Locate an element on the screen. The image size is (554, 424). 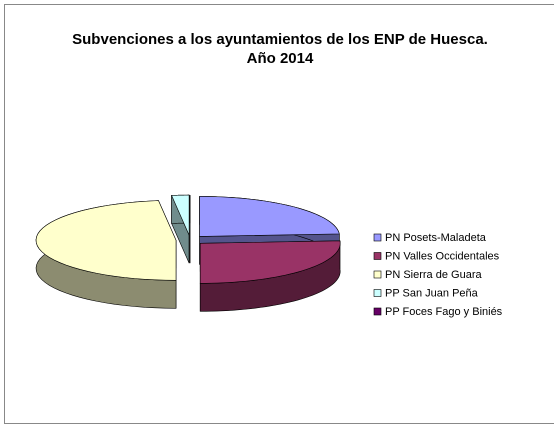
legend-label: PN Posets-Maladeta is located at coordinates (436, 238).